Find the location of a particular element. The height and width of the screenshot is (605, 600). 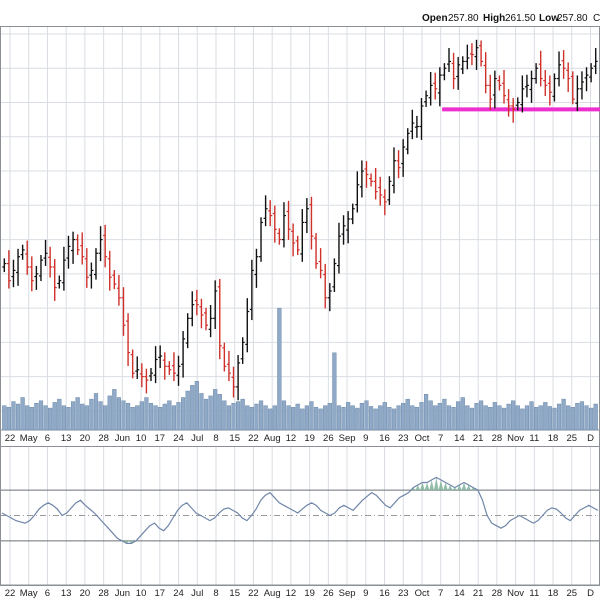

x-tick-label-rsi: 19 is located at coordinates (309, 593).